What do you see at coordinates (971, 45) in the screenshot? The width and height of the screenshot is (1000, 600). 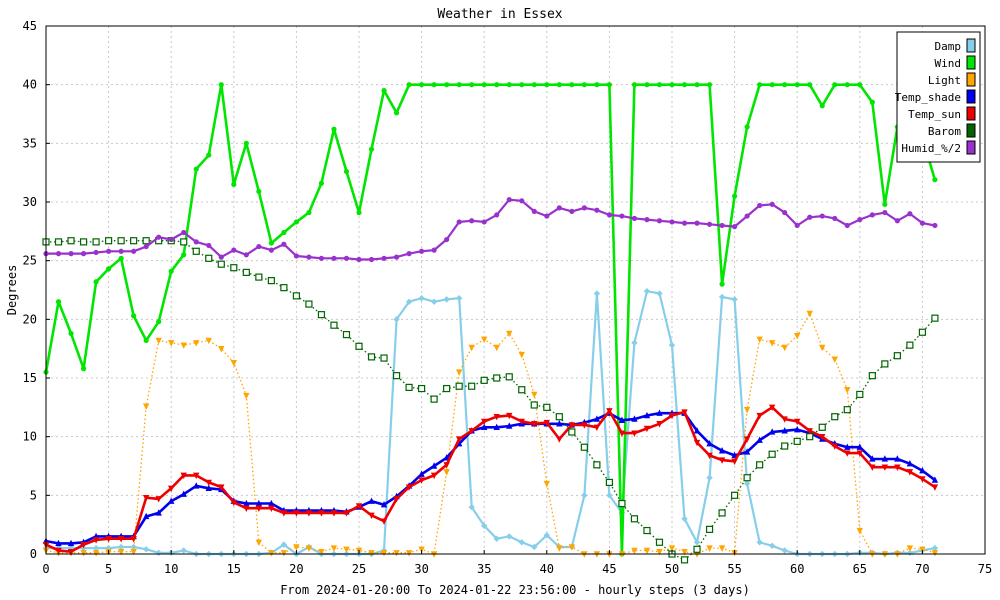 I see `legend-swatch-damp` at bounding box center [971, 45].